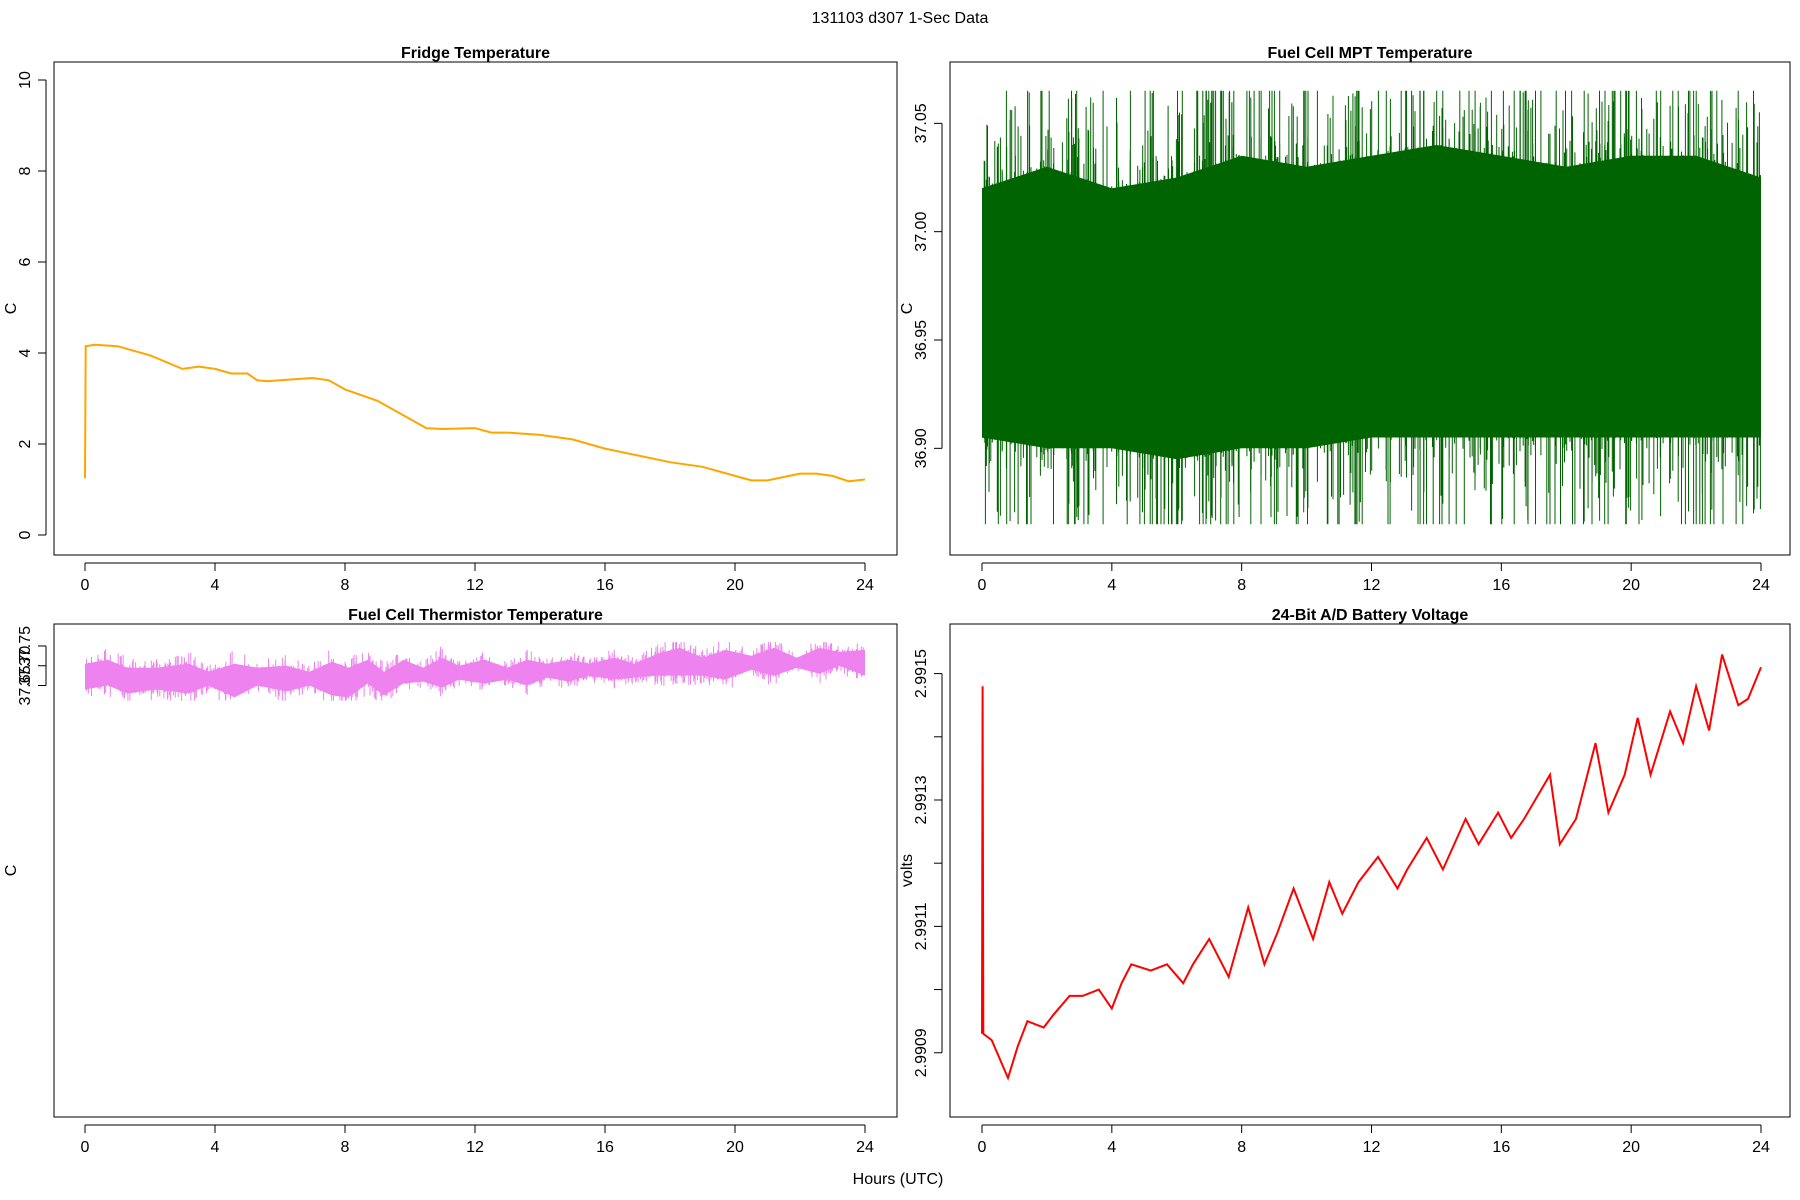 The height and width of the screenshot is (1200, 1800). I want to click on y-tick-label: 2.9911, so click(921, 926).